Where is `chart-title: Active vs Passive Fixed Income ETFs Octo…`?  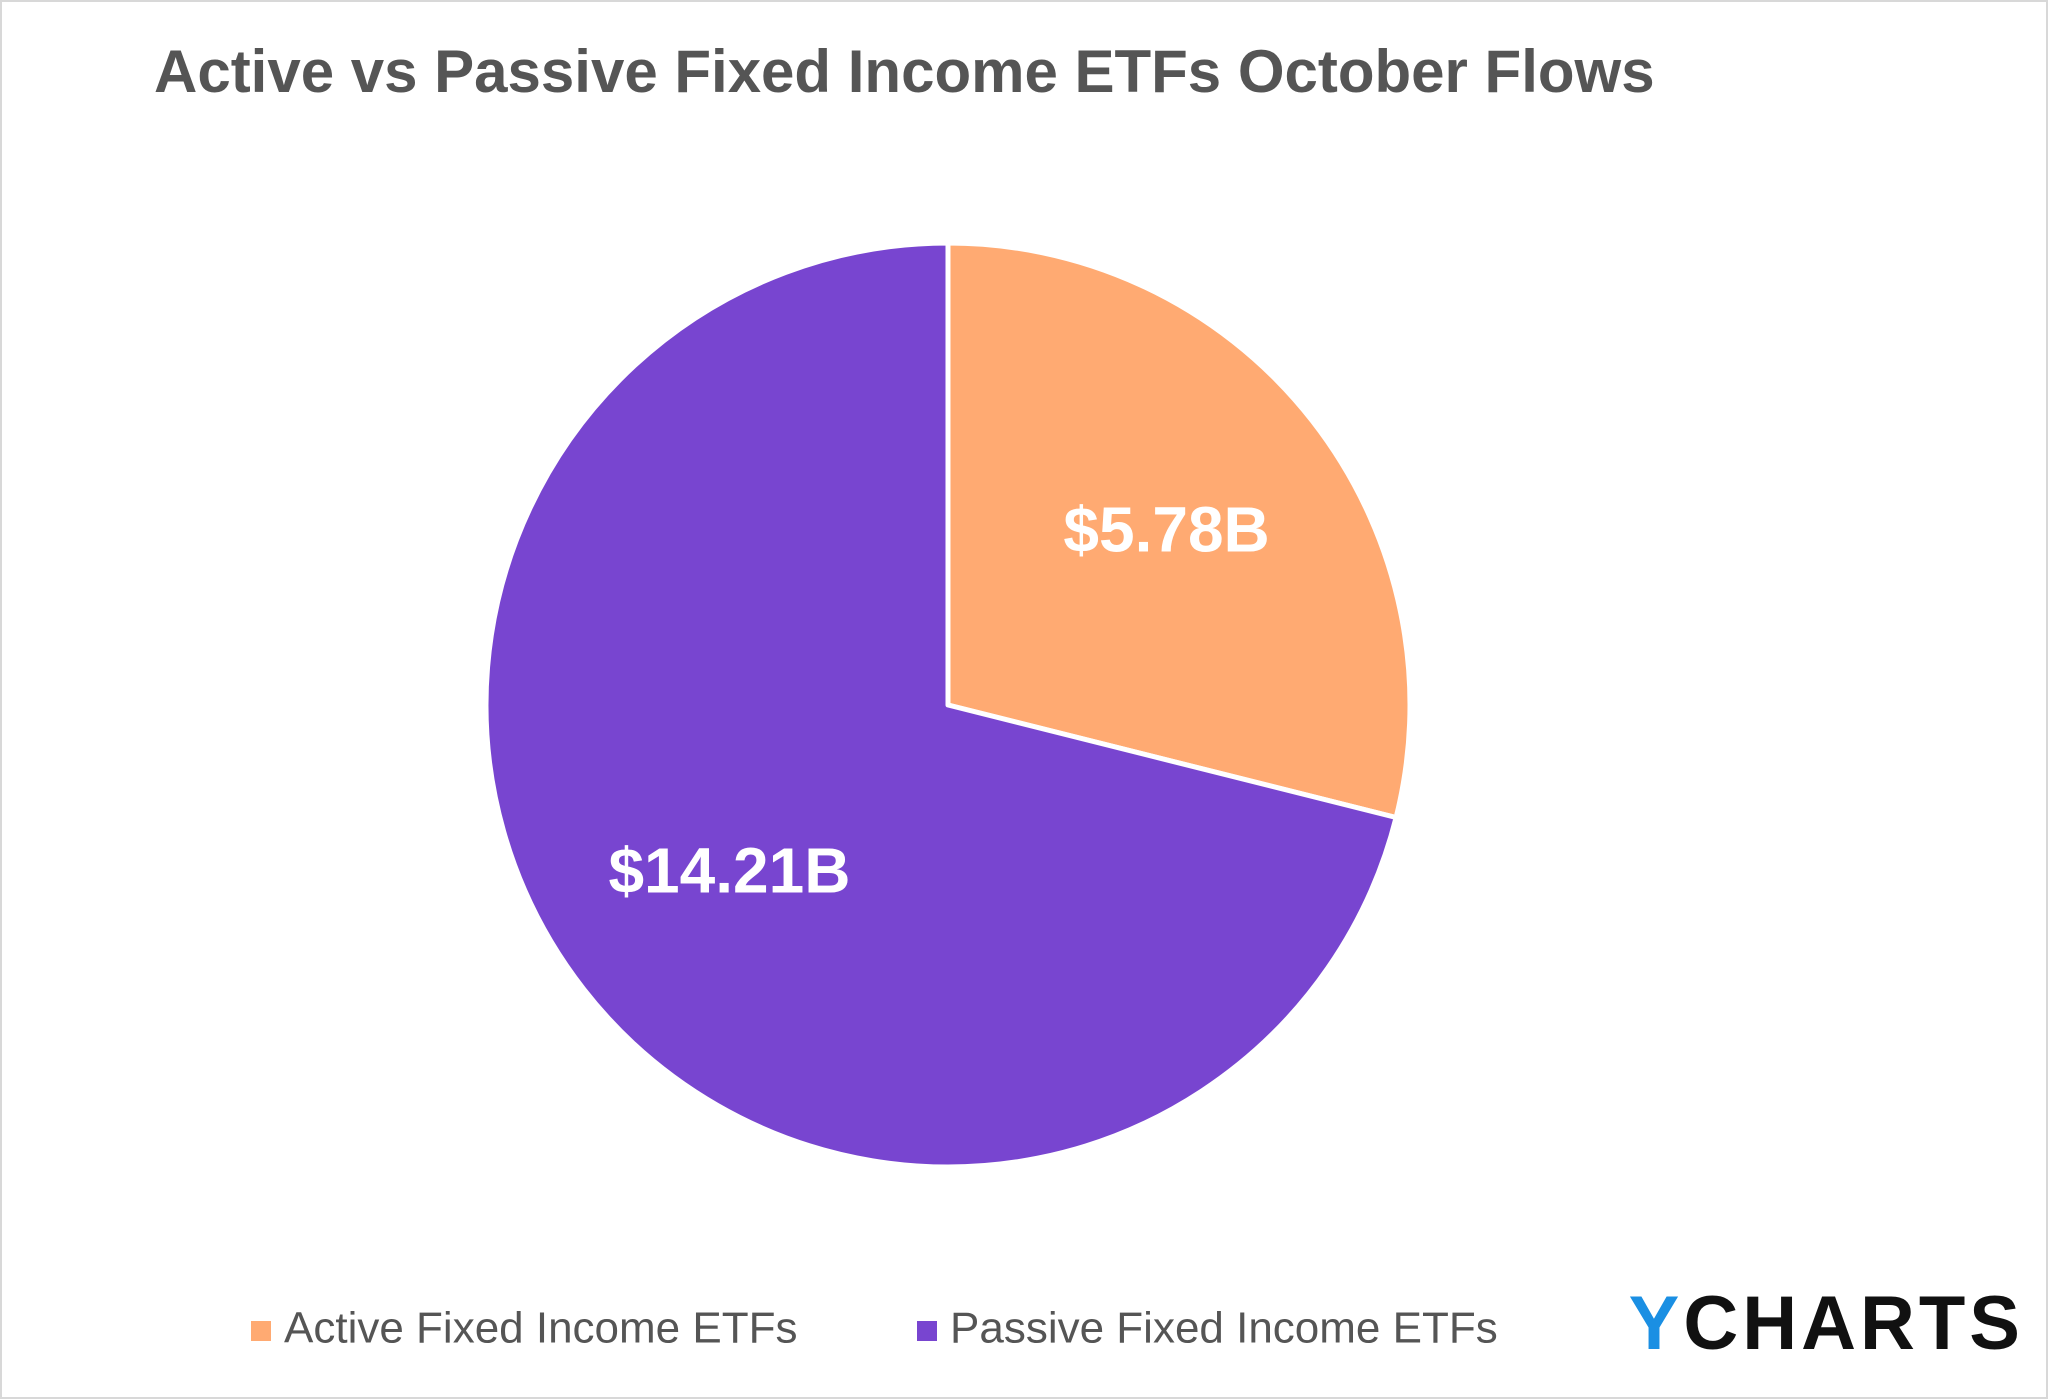 chart-title: Active vs Passive Fixed Income ETFs Octo… is located at coordinates (904, 71).